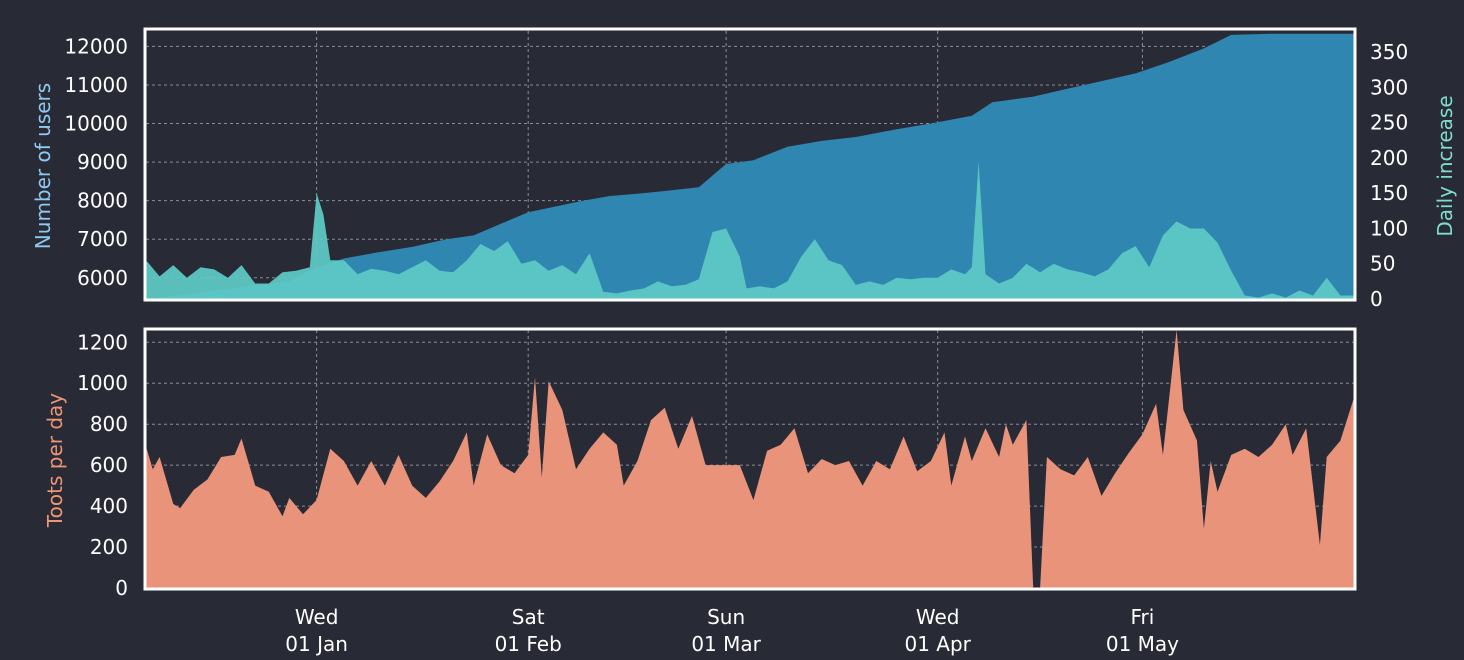  What do you see at coordinates (96, 124) in the screenshot?
I see `users-y-tick: 10000` at bounding box center [96, 124].